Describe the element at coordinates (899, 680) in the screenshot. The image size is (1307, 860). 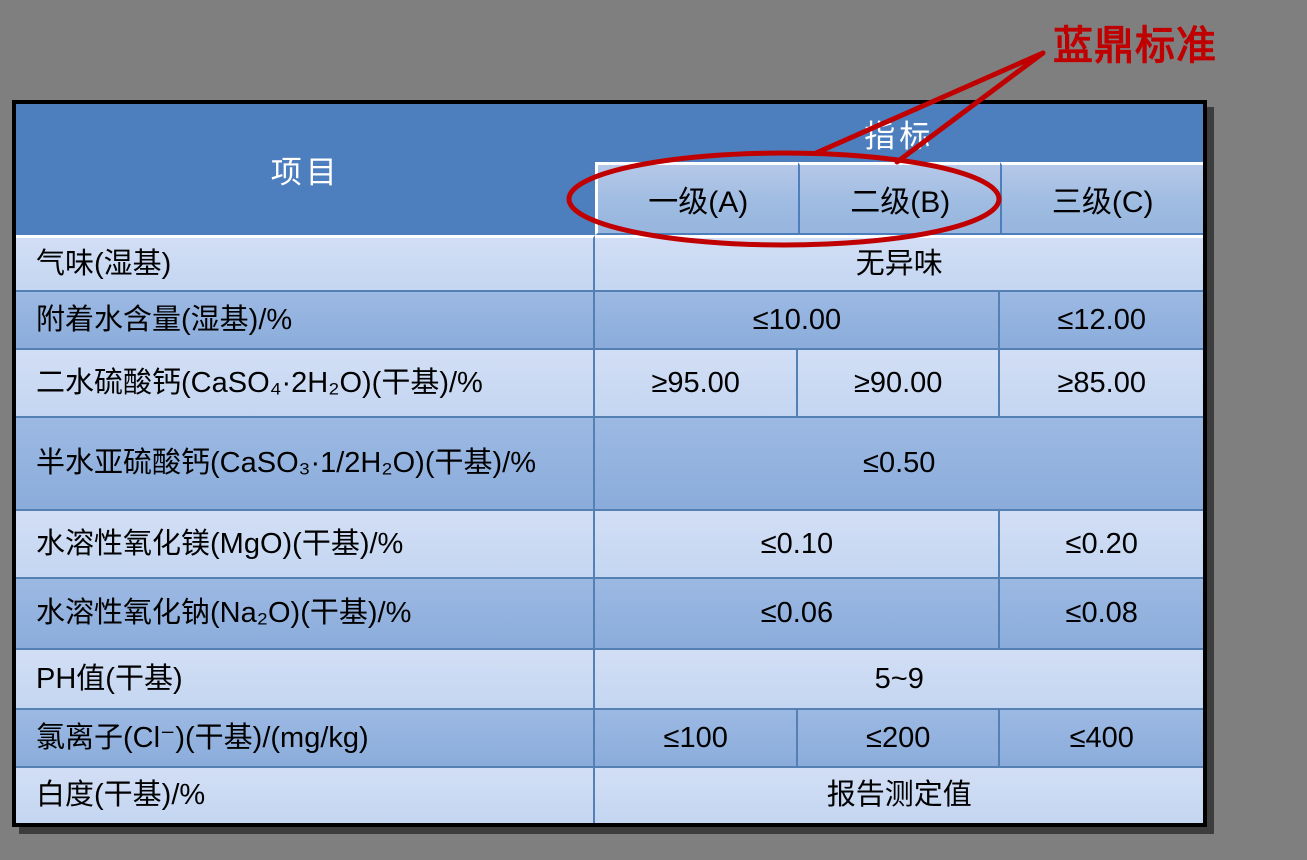
I see `row-value: 5~9` at that location.